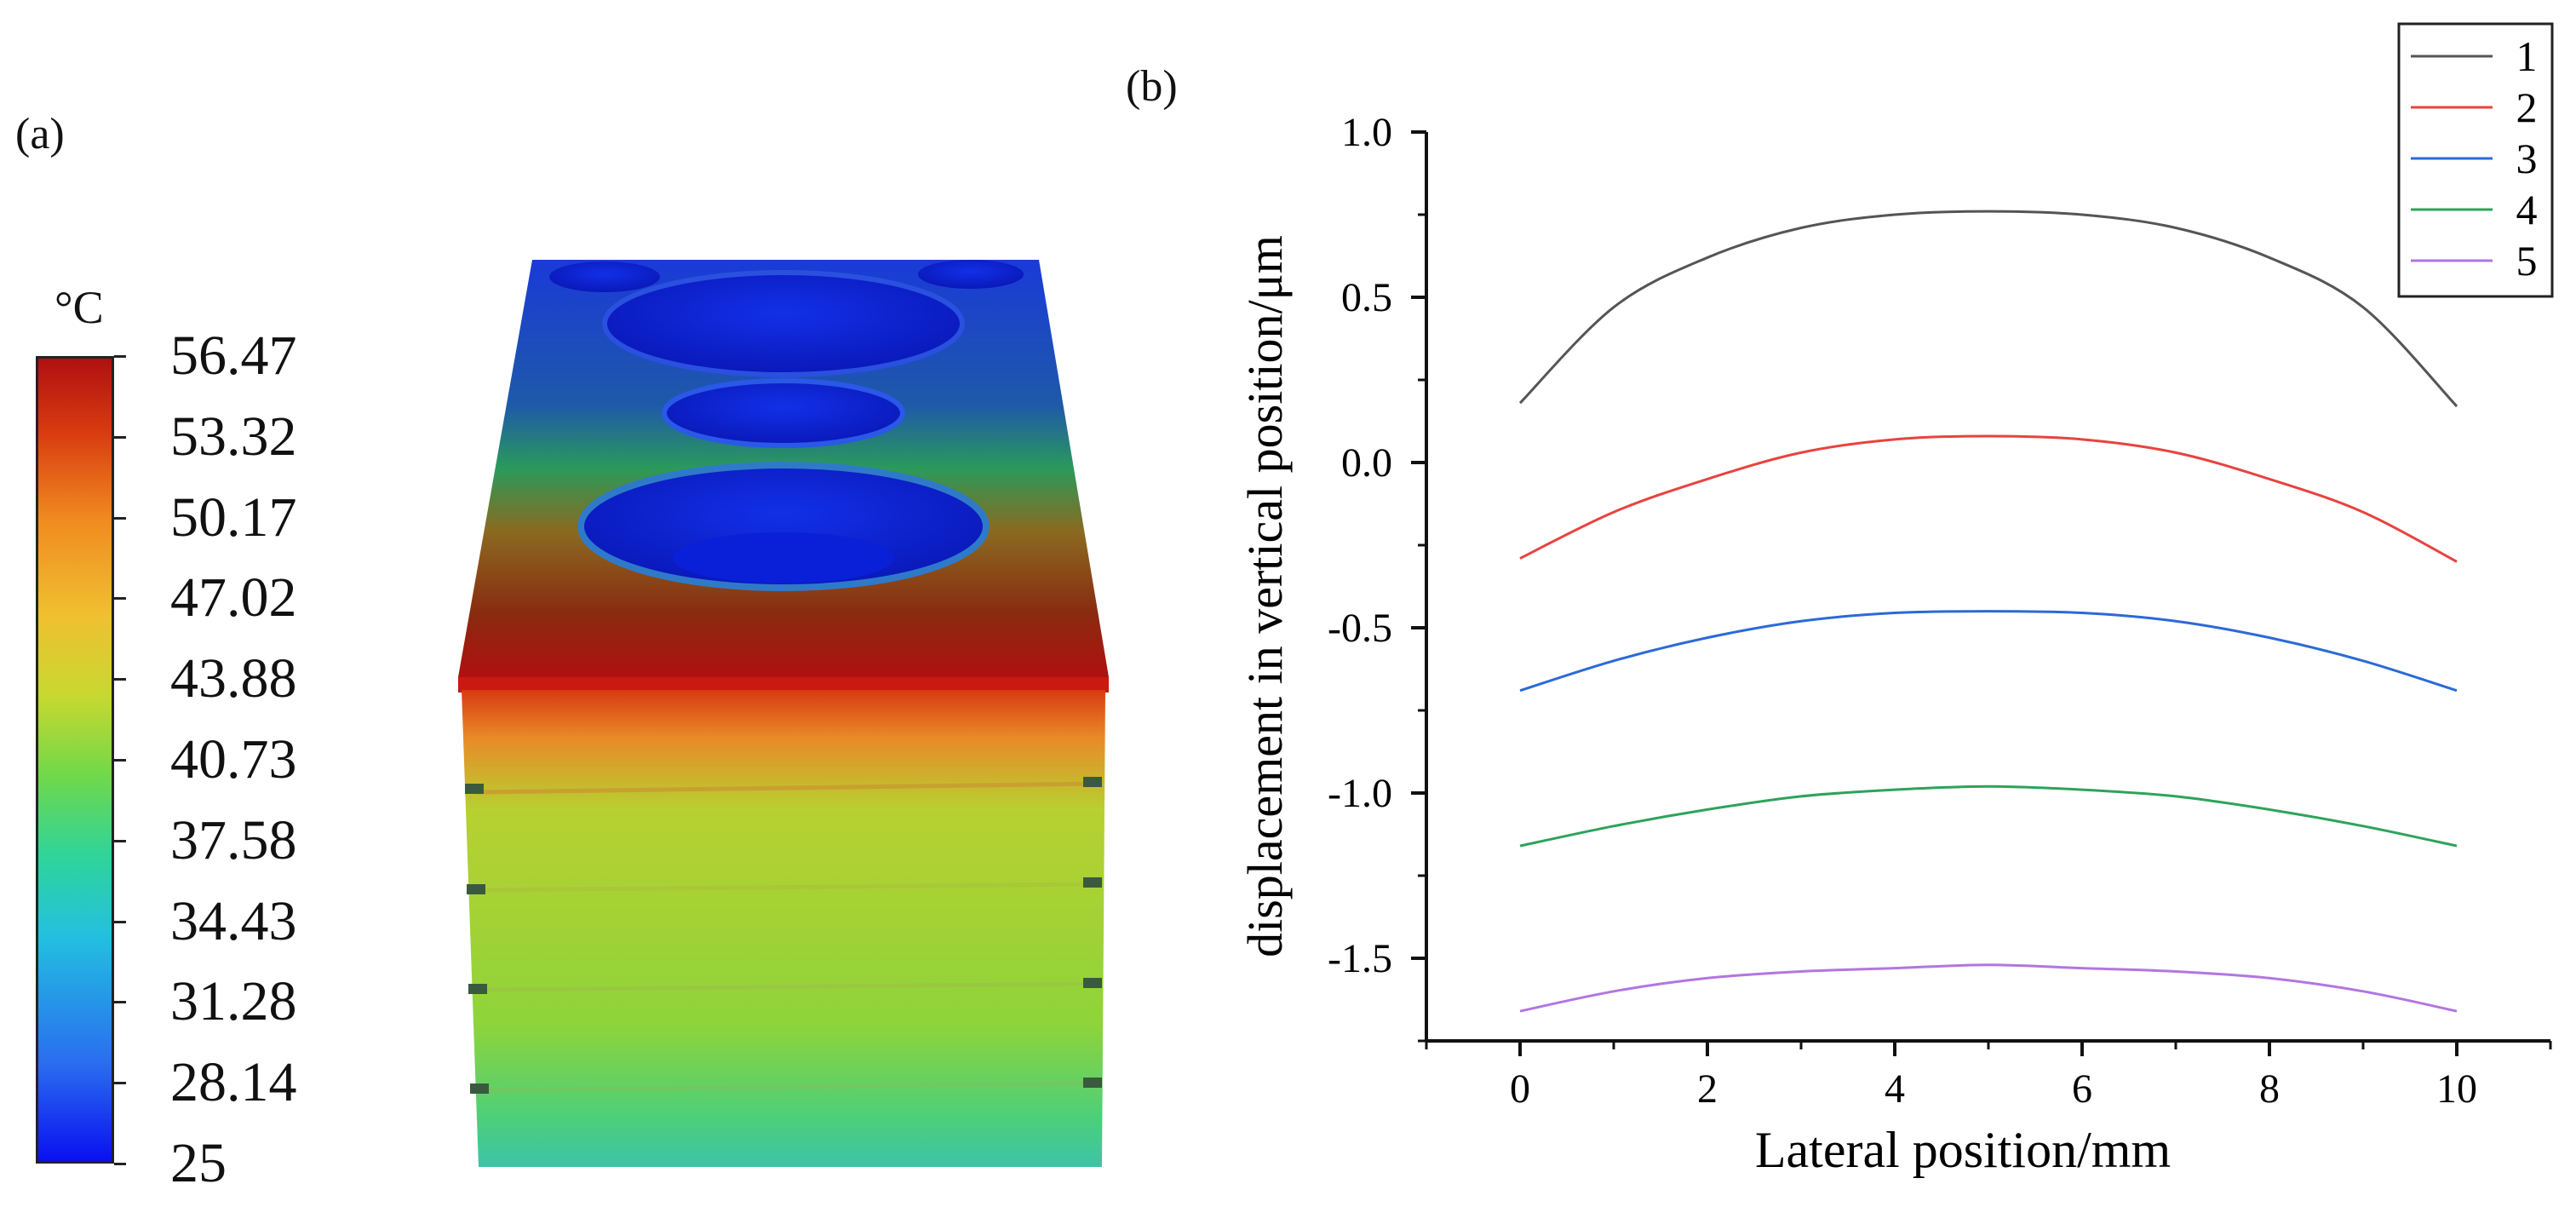 Image resolution: width=2576 pixels, height=1207 pixels. What do you see at coordinates (2269, 1089) in the screenshot?
I see `x-tick-label: 8` at bounding box center [2269, 1089].